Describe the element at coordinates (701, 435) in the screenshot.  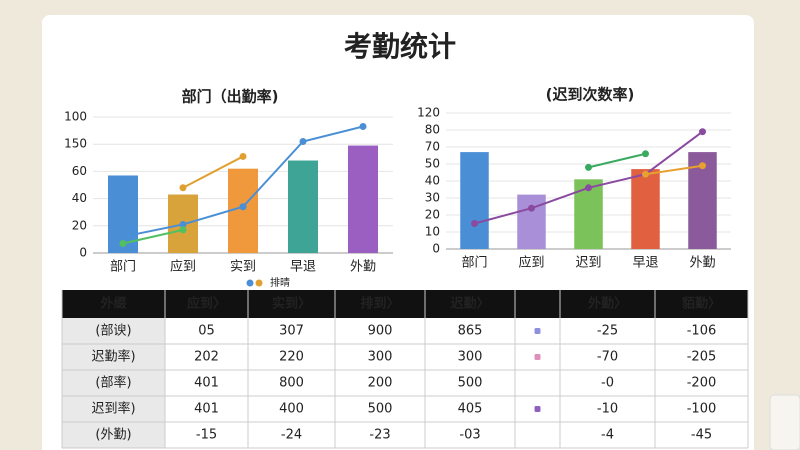
I see `table-cell: -45` at that location.